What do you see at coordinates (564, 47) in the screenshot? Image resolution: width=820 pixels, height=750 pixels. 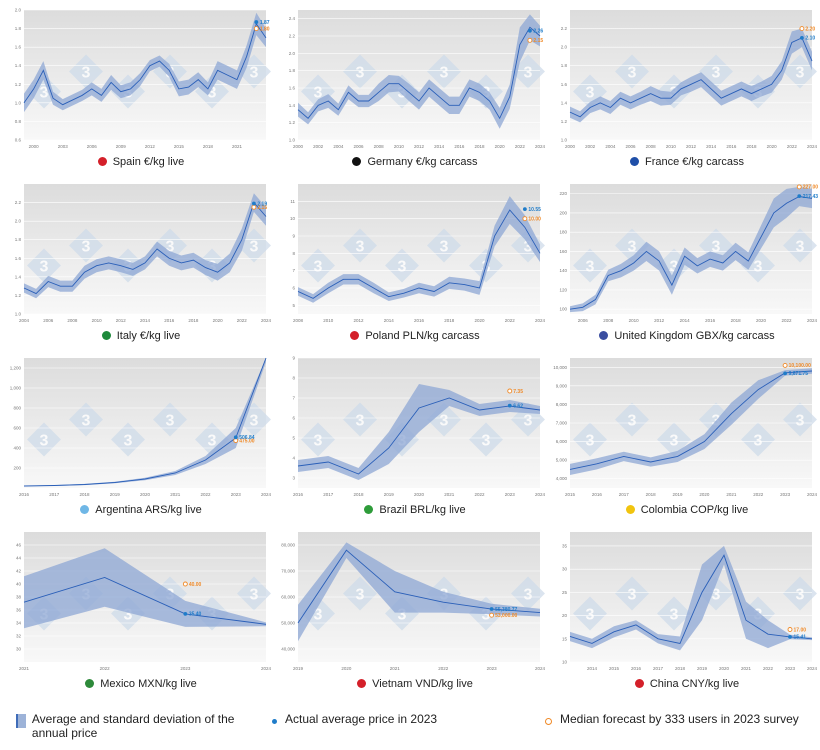 I see `y-tick-label: 2.0` at bounding box center [564, 47].